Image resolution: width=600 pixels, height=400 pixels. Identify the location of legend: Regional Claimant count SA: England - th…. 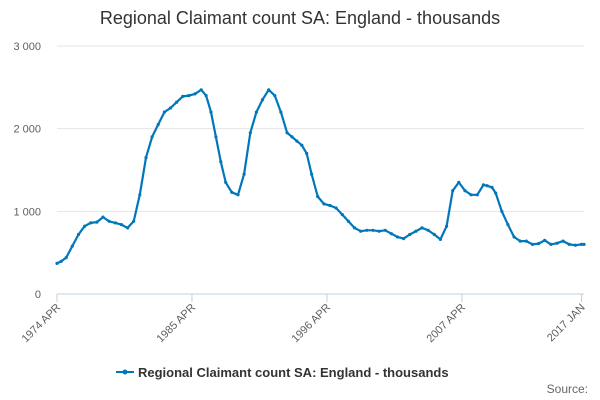
(282, 372).